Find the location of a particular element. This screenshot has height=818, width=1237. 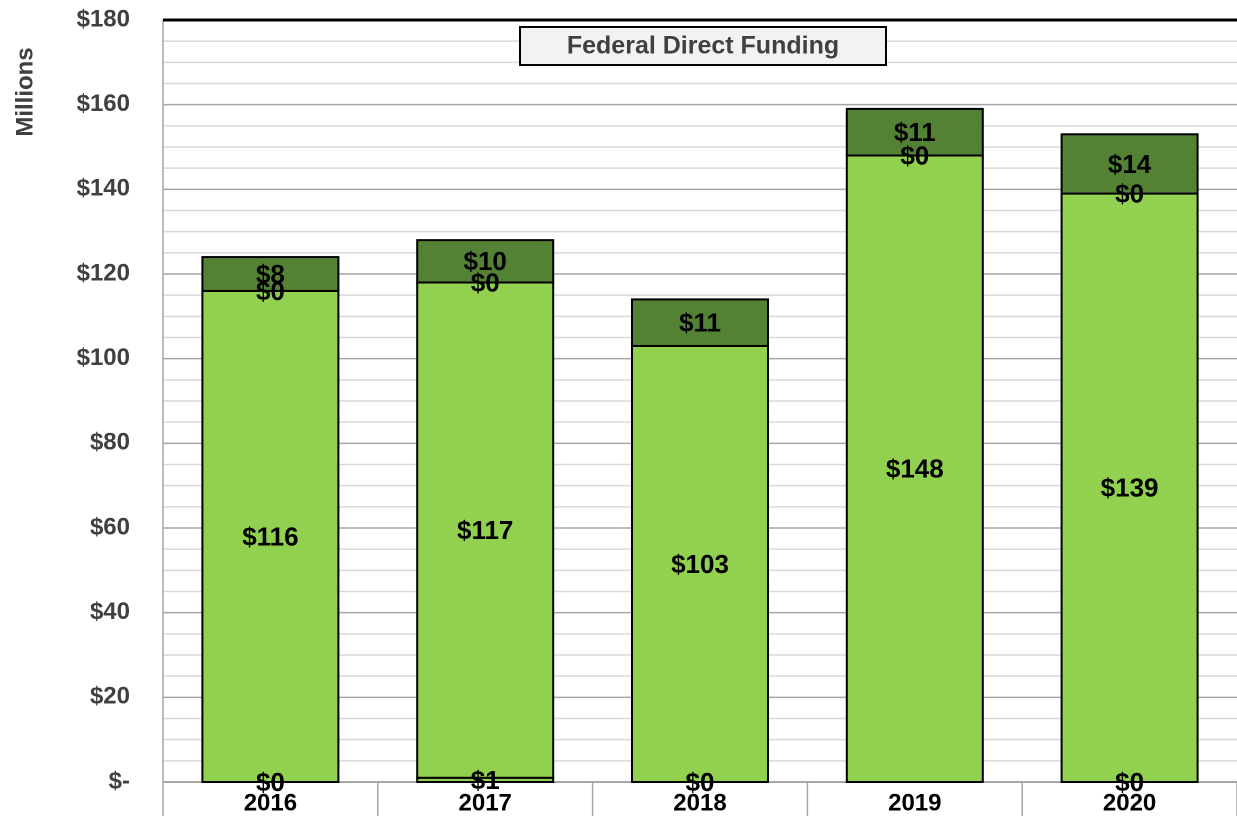

x-tick-label: 2018 is located at coordinates (699, 802).